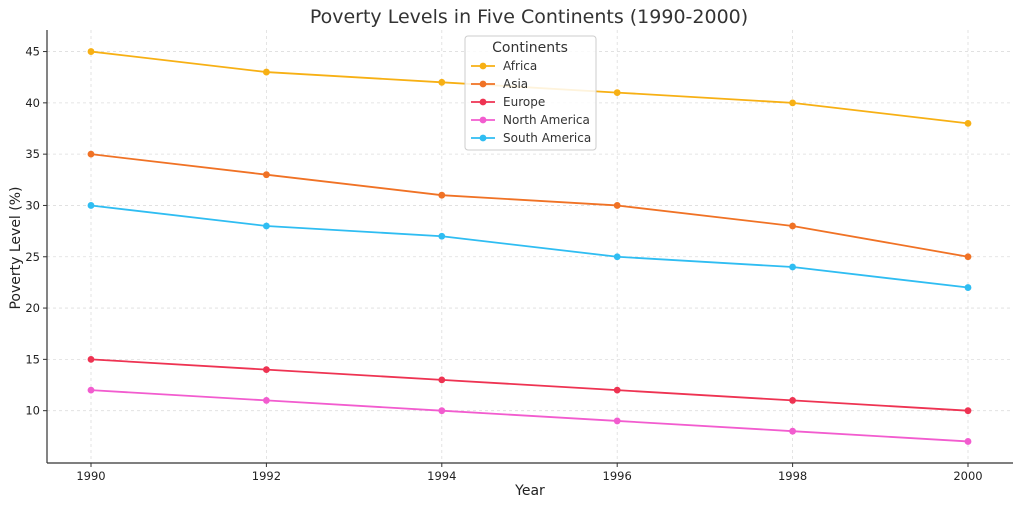 The image size is (1024, 513). I want to click on y-tick-label: 30, so click(32, 205).